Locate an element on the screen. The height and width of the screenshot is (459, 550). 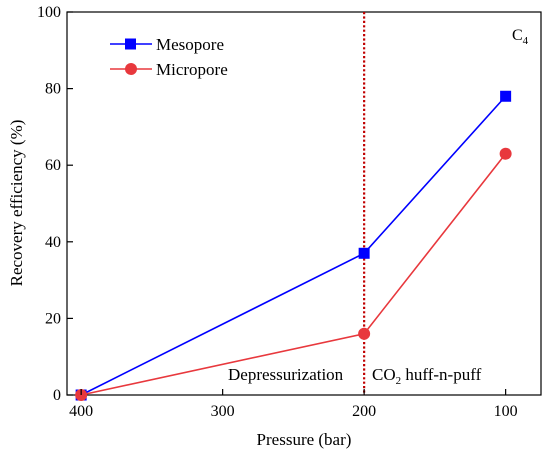
legend: Mesopore Micropore is located at coordinates (169, 57).